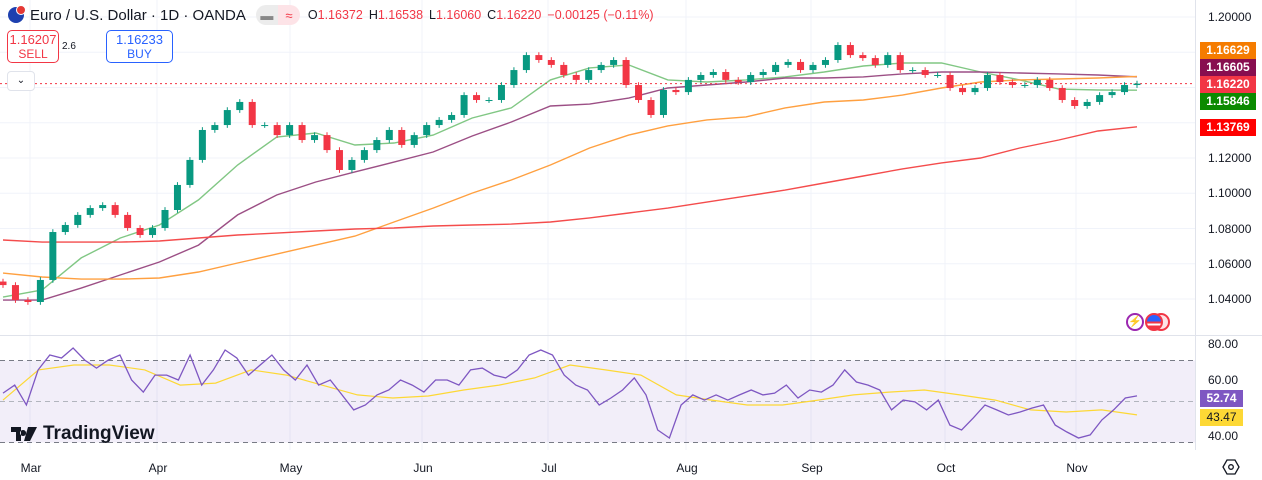 The image size is (1262, 480). What do you see at coordinates (423, 468) in the screenshot?
I see `x-tick-jun: Jun` at bounding box center [423, 468].